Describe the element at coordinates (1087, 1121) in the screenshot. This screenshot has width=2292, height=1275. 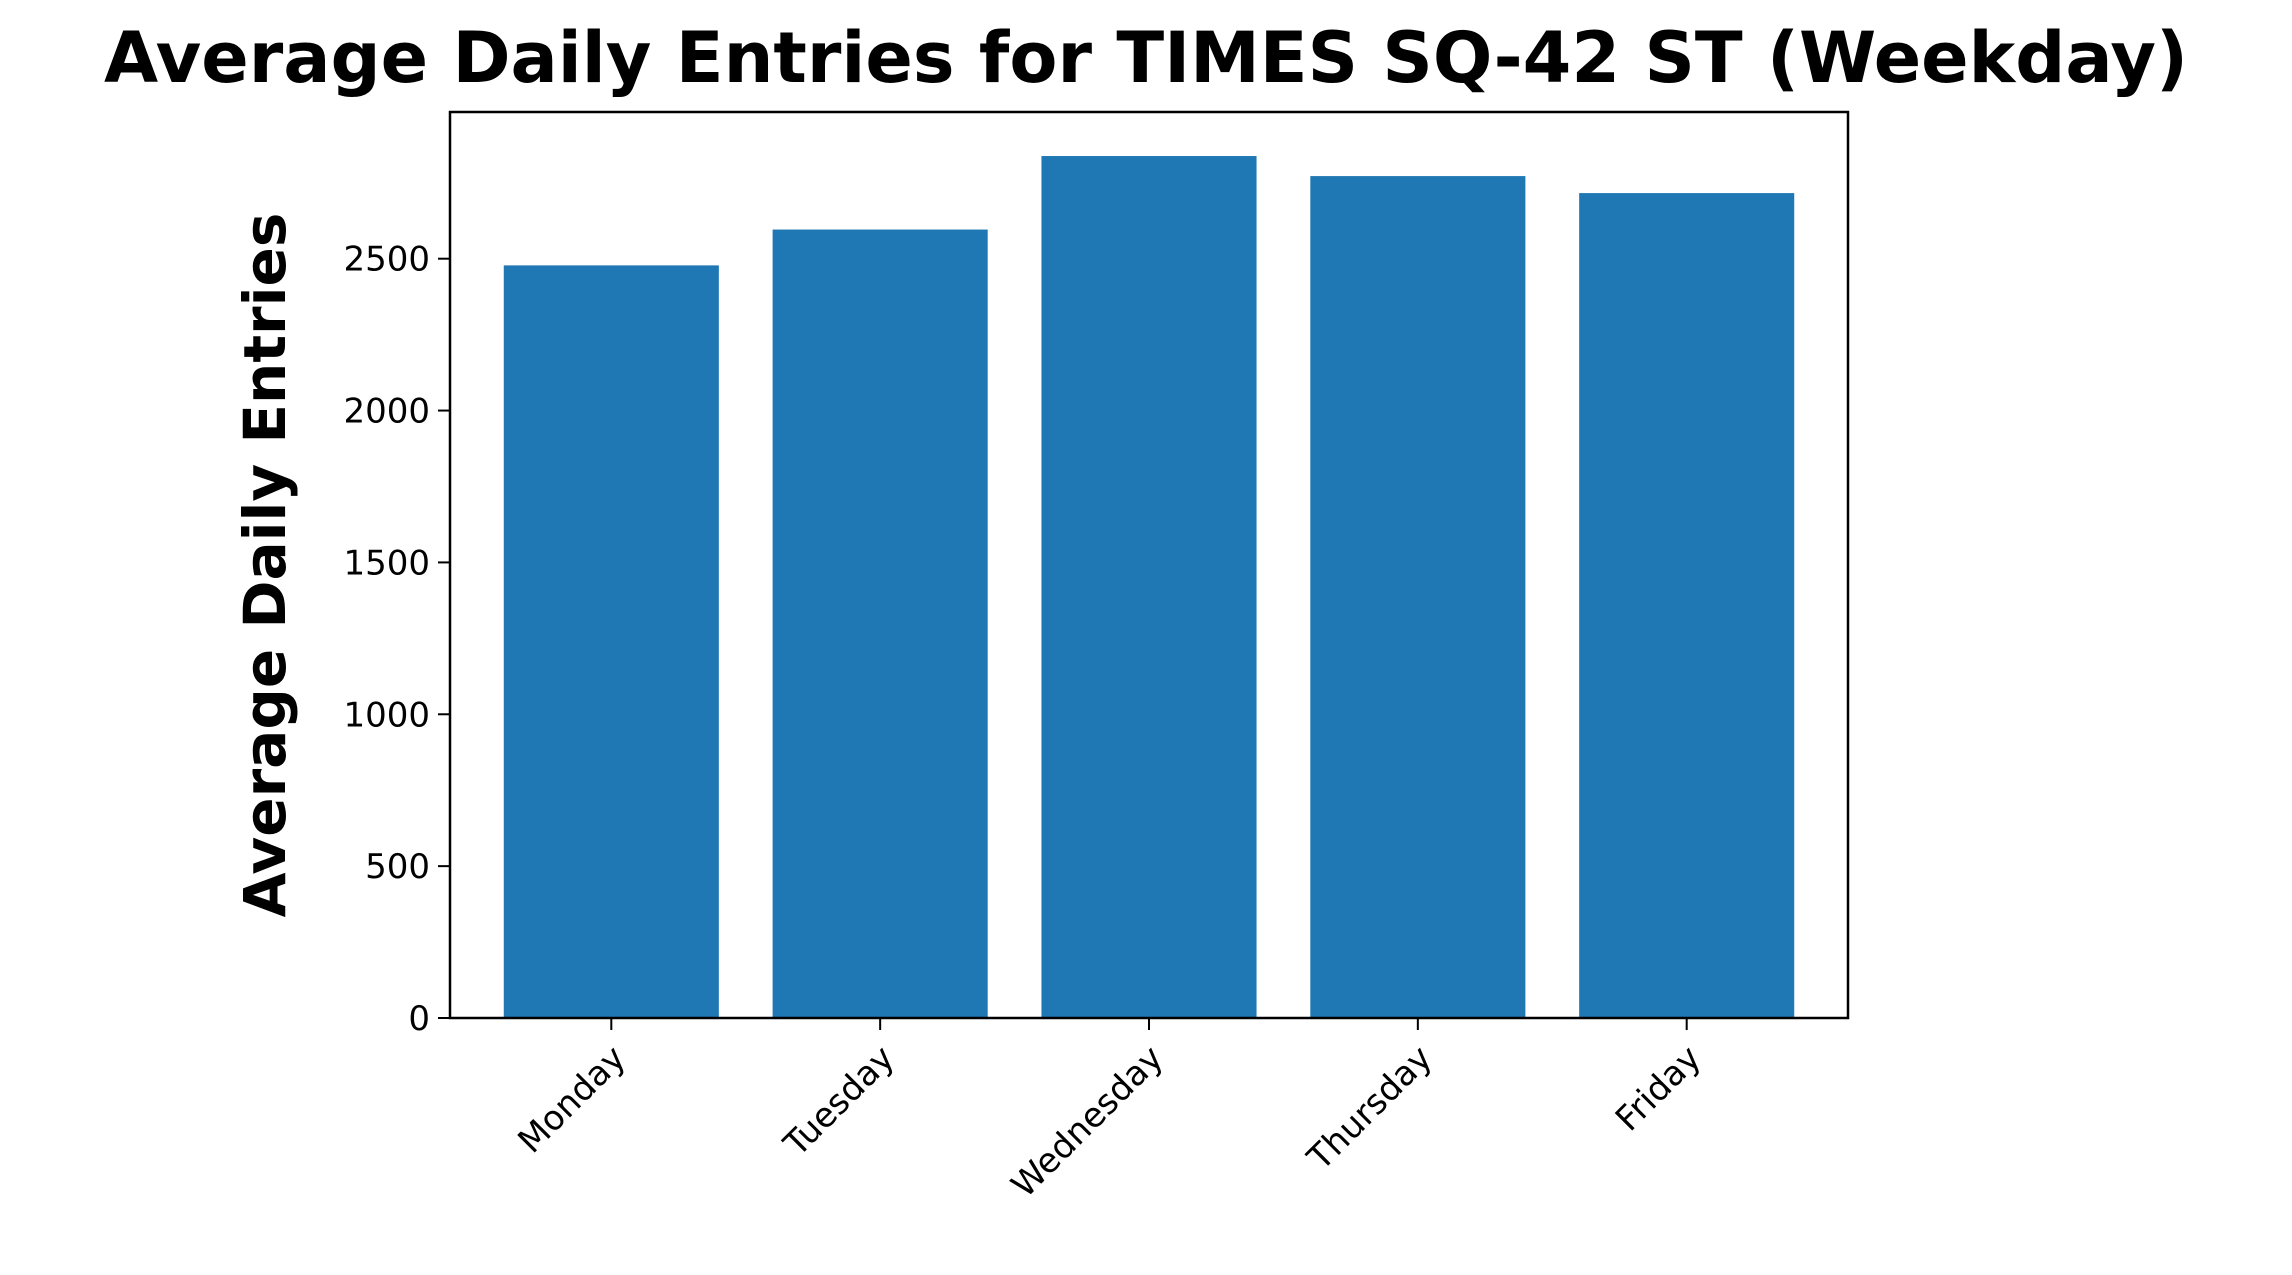
I see `x-tick-label-wednesday: Wednesday` at that location.